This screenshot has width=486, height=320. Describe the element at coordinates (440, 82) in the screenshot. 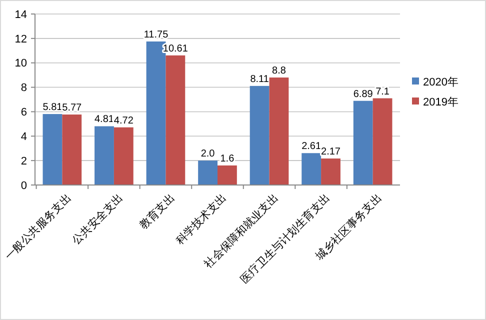

I see `legend-label: 2020年` at that location.